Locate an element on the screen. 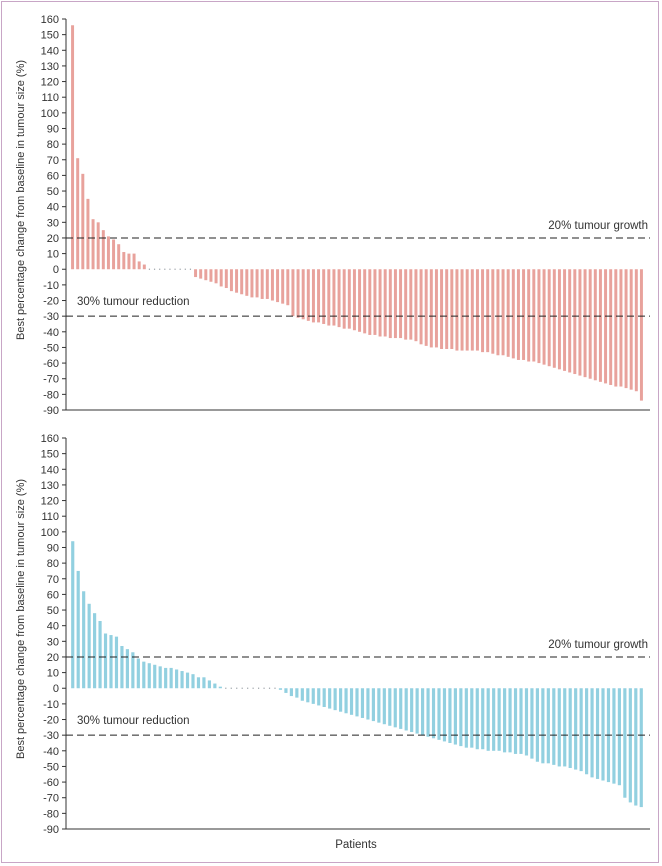 This screenshot has width=662, height=866. y-tick-label: -10 is located at coordinates (51, 705).